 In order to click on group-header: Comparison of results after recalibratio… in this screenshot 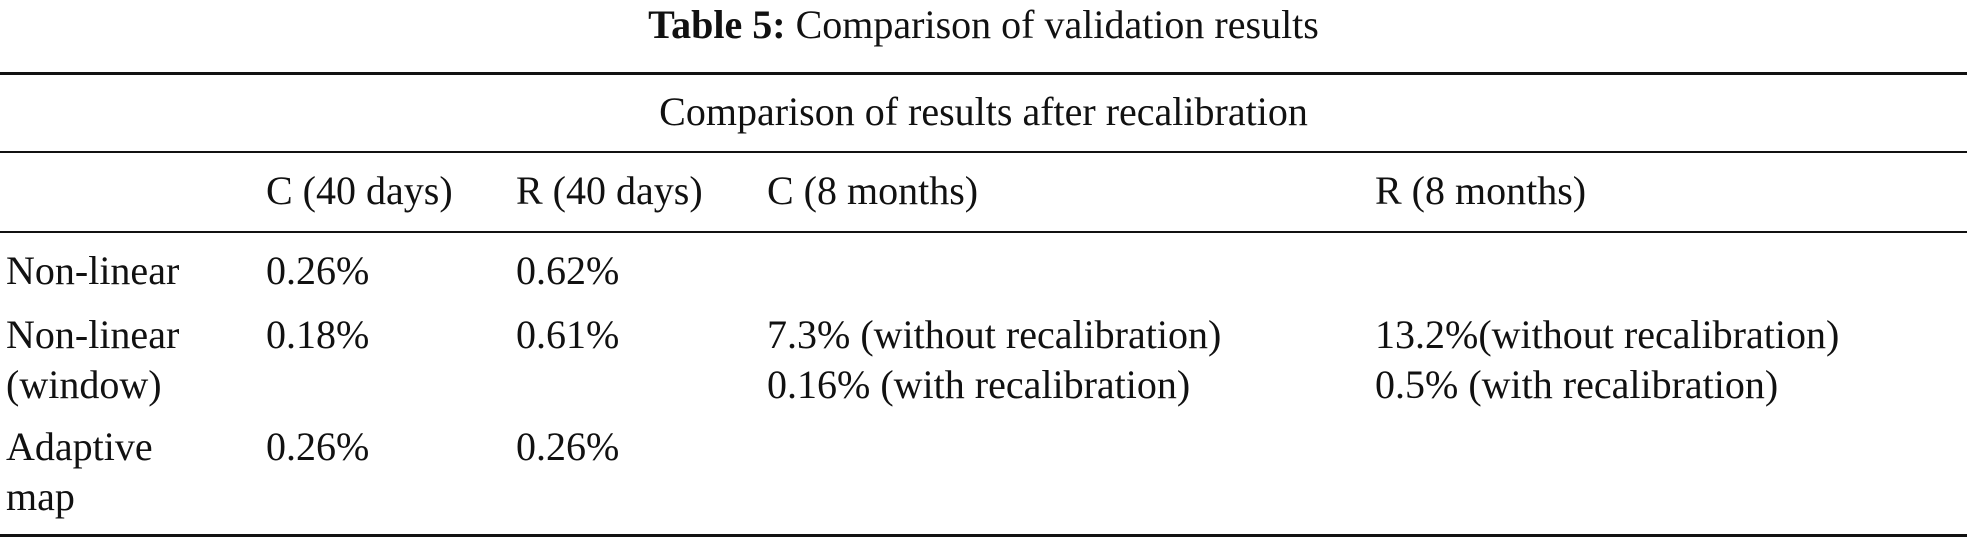, I will do `click(983, 111)`.